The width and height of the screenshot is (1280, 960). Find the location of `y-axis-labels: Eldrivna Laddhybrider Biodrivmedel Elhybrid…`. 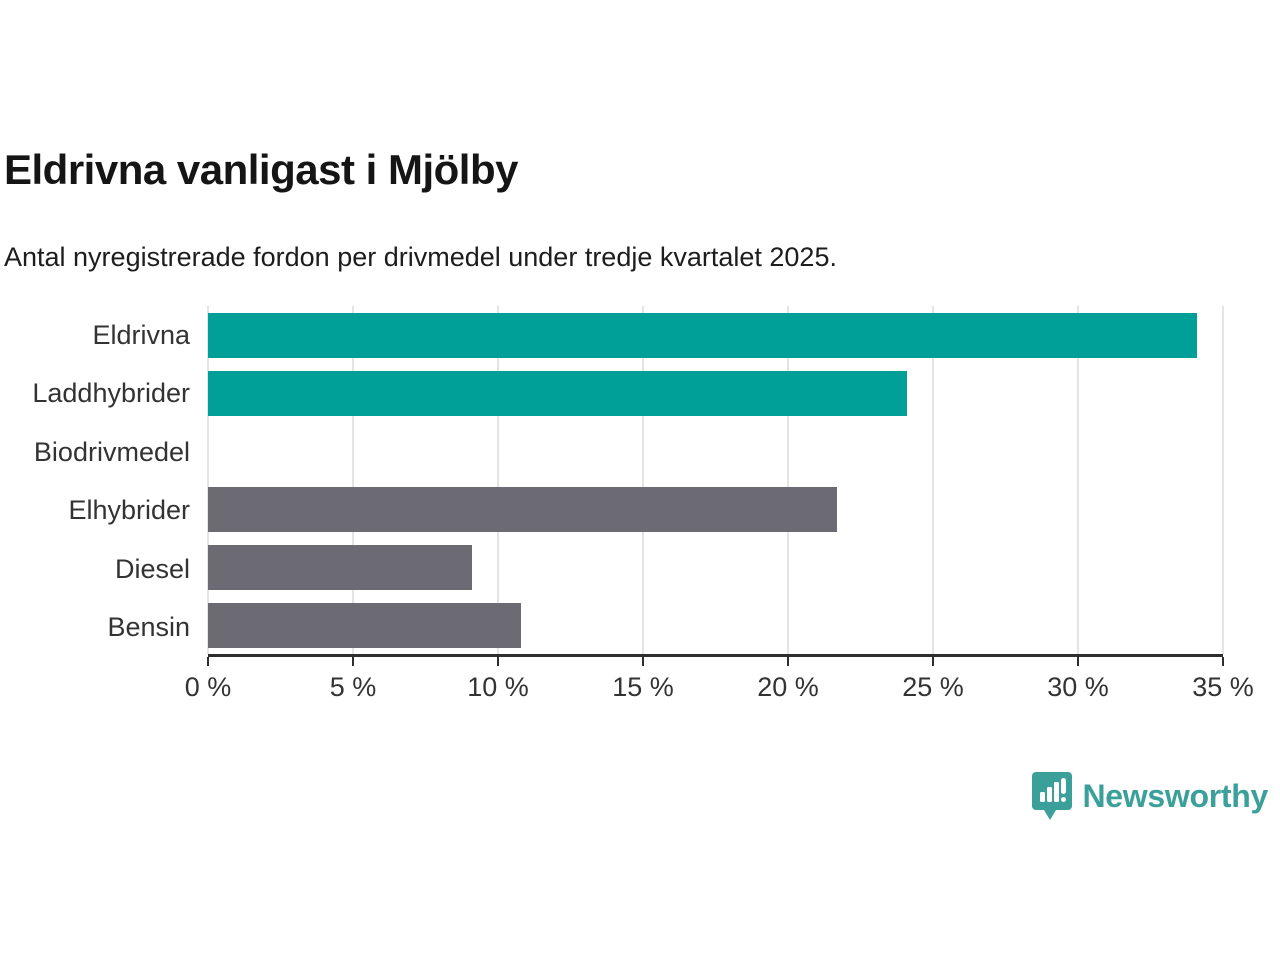

y-axis-labels: Eldrivna Laddhybrider Biodrivmedel Elhybrid… is located at coordinates (95, 481).